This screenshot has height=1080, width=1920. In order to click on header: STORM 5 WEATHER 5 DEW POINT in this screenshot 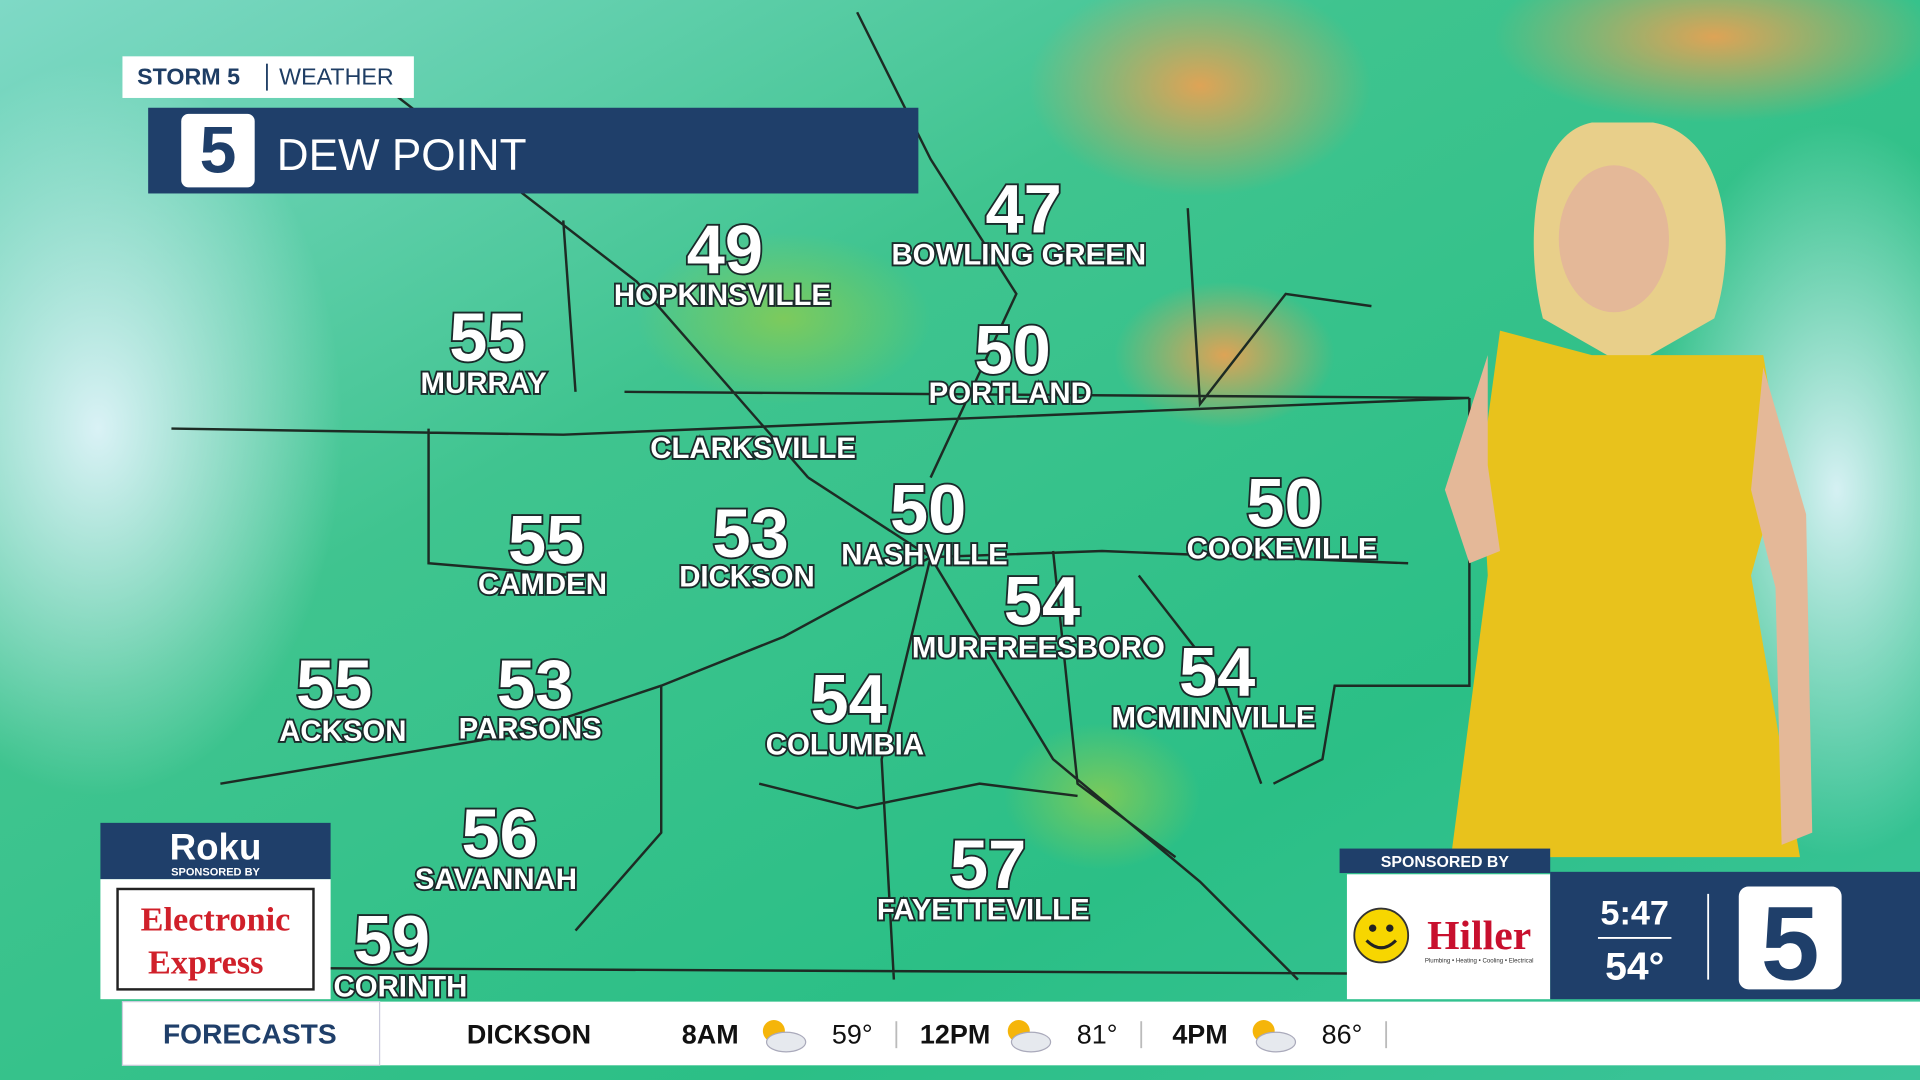, I will do `click(520, 125)`.